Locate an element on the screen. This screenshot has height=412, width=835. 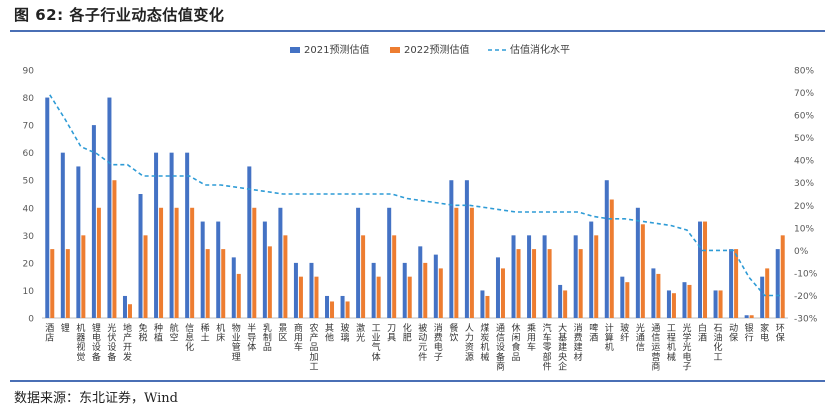
category-label: 计算机 is located at coordinates (609, 337).